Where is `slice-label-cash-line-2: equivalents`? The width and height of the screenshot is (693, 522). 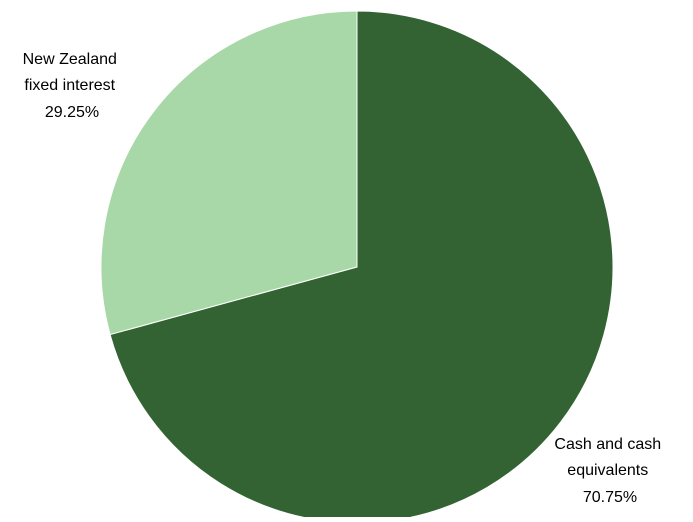 slice-label-cash-line-2: equivalents is located at coordinates (607, 470).